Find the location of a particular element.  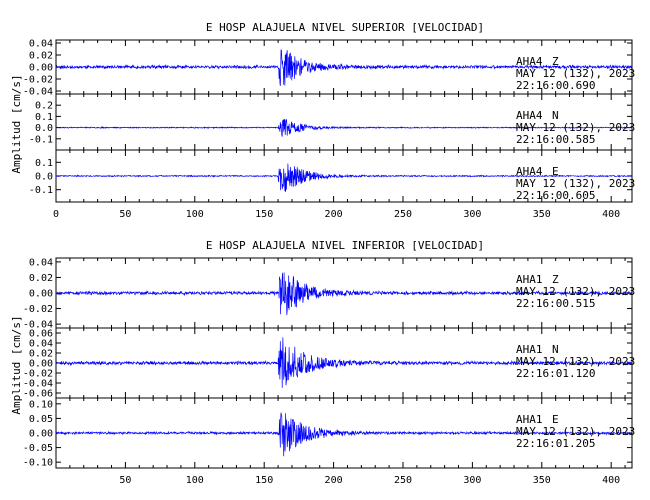

chart1-e-station-label: AHA1 is located at coordinates (529, 419).